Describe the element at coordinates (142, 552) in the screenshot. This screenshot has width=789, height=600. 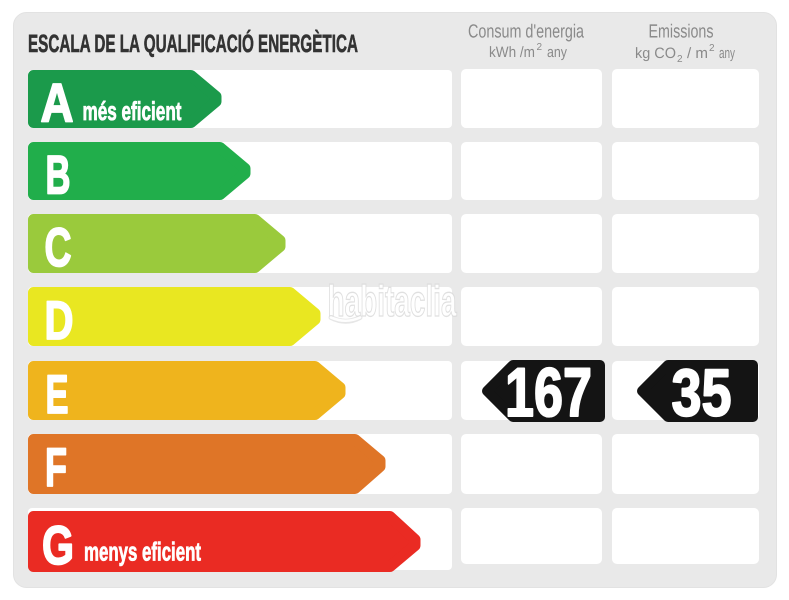
I see `svg-text: menys eficient` at that location.